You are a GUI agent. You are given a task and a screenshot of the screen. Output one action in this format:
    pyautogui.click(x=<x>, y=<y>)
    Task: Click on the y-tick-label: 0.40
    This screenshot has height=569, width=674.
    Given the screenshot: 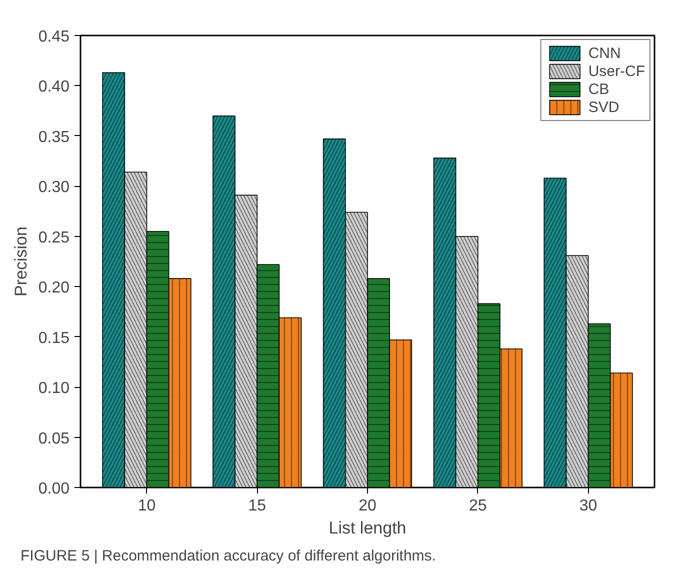 What is the action you would take?
    pyautogui.click(x=54, y=87)
    